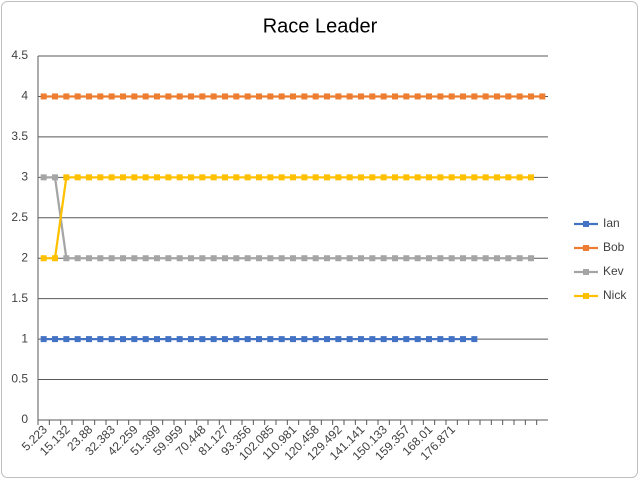 This screenshot has height=480, width=640. I want to click on y-tick-label: 4.5, so click(19, 55).